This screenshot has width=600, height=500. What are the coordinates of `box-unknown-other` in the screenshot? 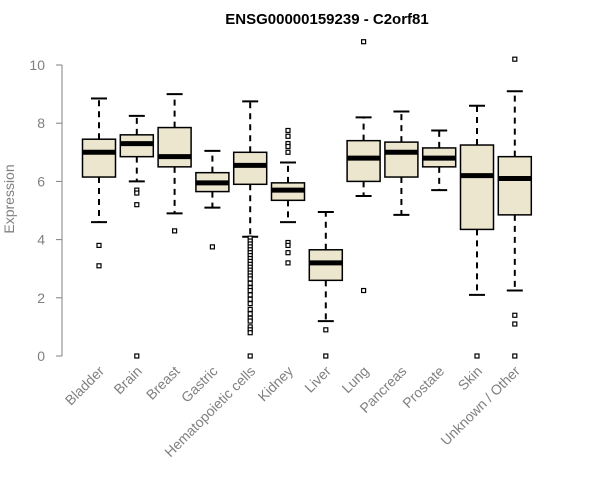 It's located at (515, 207).